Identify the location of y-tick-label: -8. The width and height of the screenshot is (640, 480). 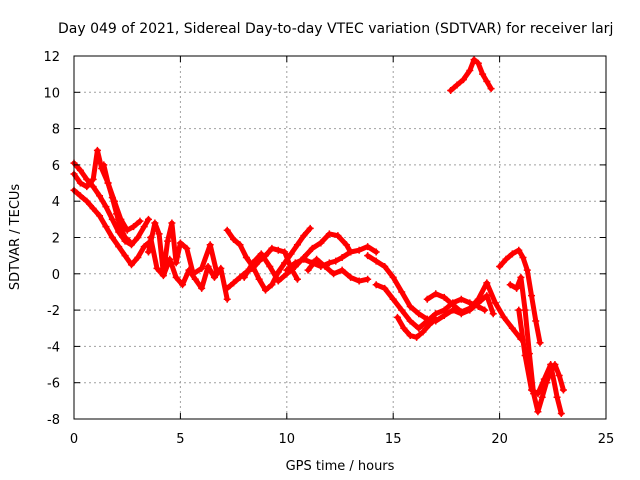
(53, 420).